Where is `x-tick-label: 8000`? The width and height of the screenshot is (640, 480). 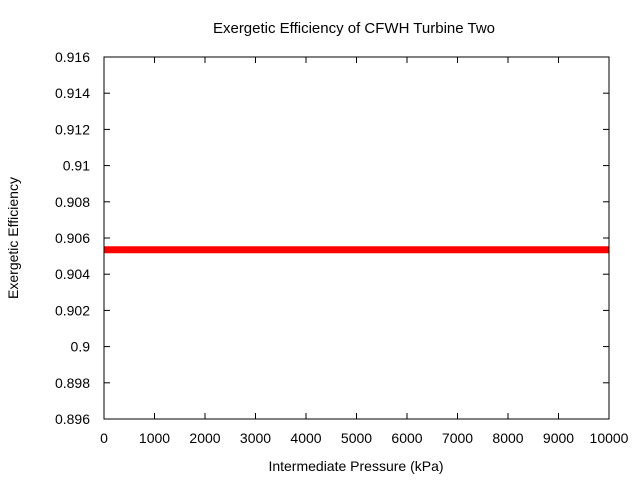 x-tick-label: 8000 is located at coordinates (507, 438).